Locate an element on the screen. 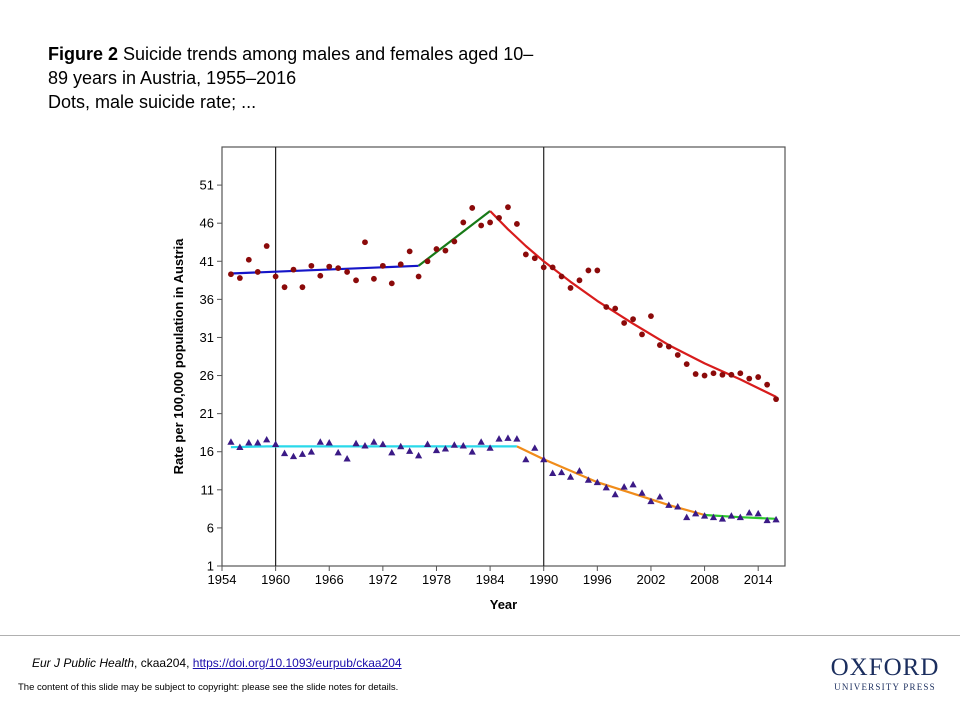  doi-link: https://doi.org/10.1093/eurpub/ckaa204 is located at coordinates (297, 663).